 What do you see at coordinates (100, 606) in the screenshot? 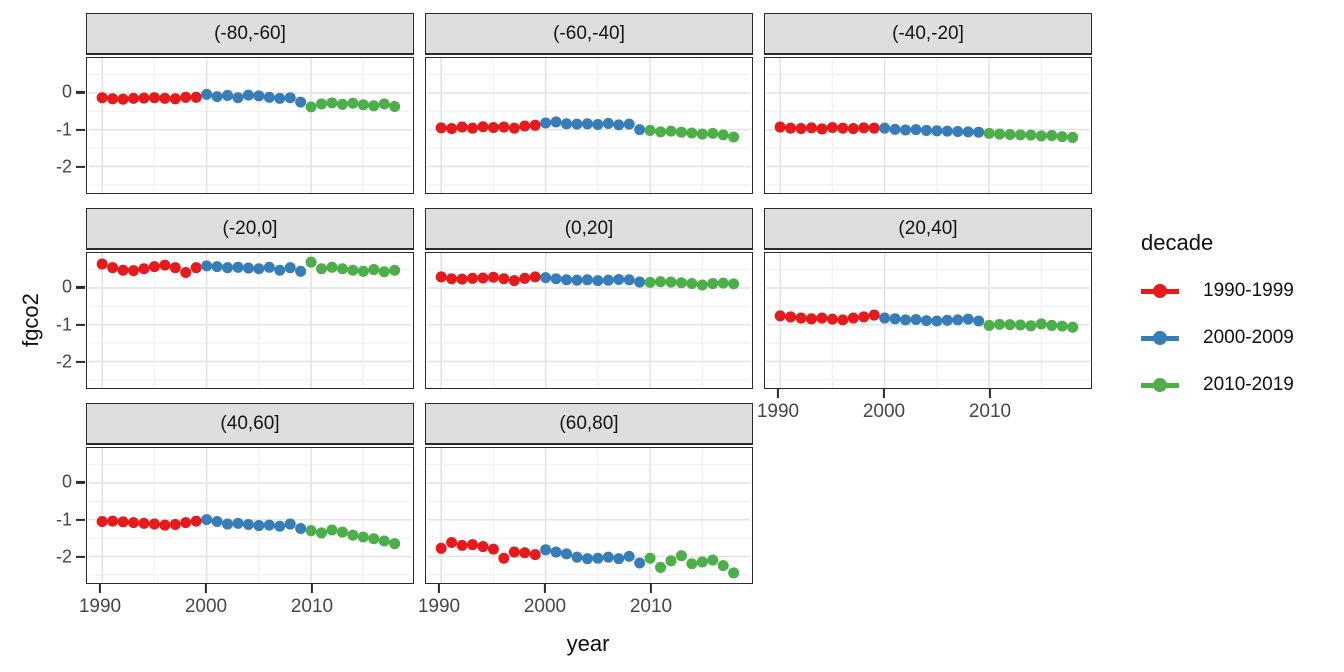
I see `x-tick-label: 1990` at bounding box center [100, 606].